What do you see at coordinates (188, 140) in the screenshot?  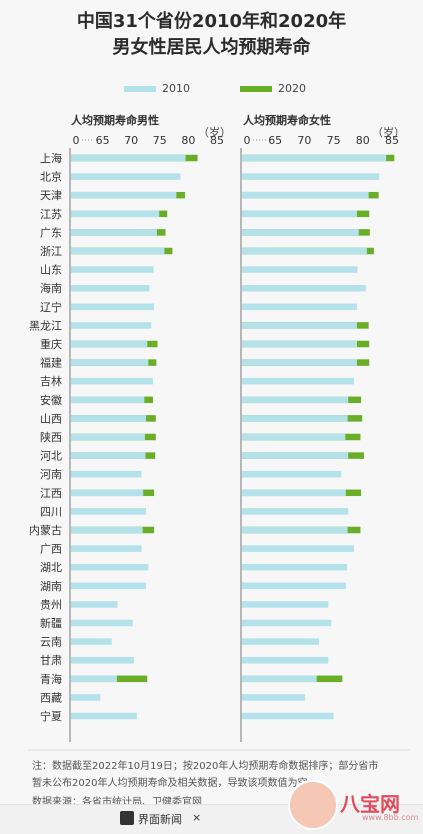 I see `panel-0-tick-4: 80` at bounding box center [188, 140].